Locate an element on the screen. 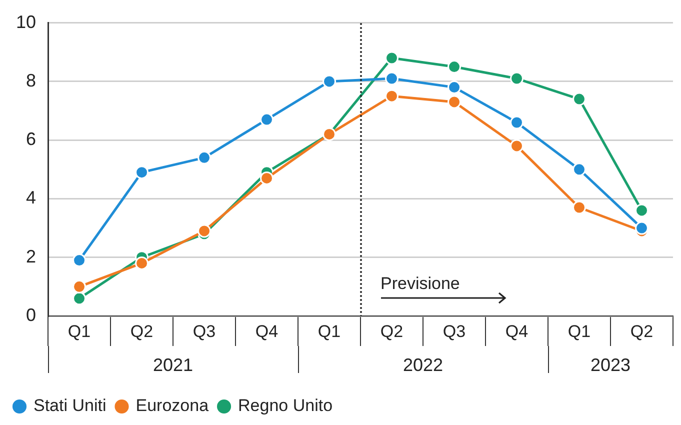  y-tick-label: 10 is located at coordinates (26, 22).